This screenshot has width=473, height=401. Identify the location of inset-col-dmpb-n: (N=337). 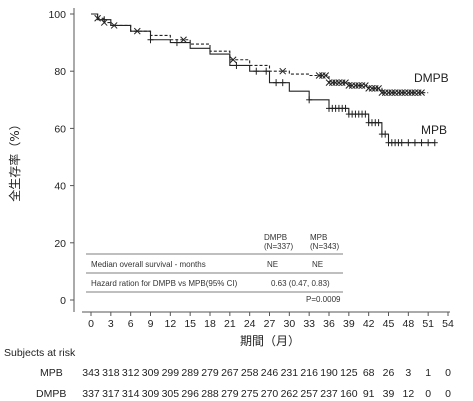
(278, 246).